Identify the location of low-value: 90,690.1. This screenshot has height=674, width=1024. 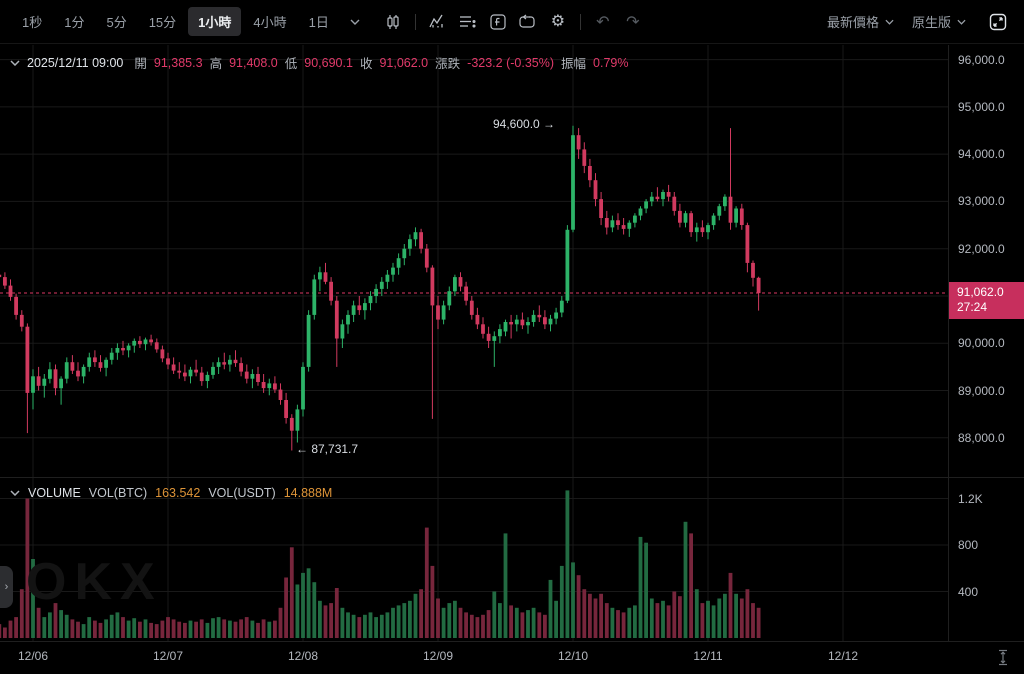
(328, 62).